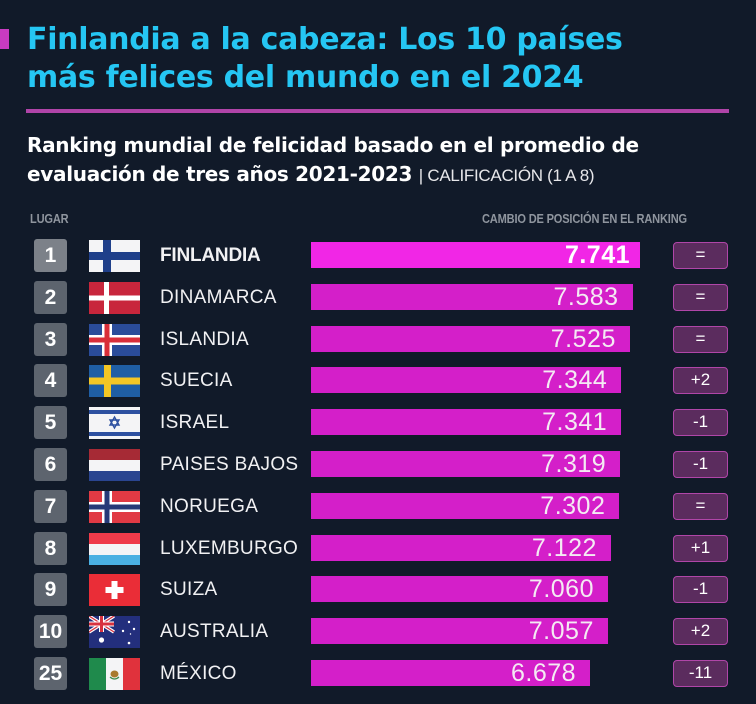 Image resolution: width=756 pixels, height=704 pixels. What do you see at coordinates (50, 255) in the screenshot?
I see `rank-badge: 1` at bounding box center [50, 255].